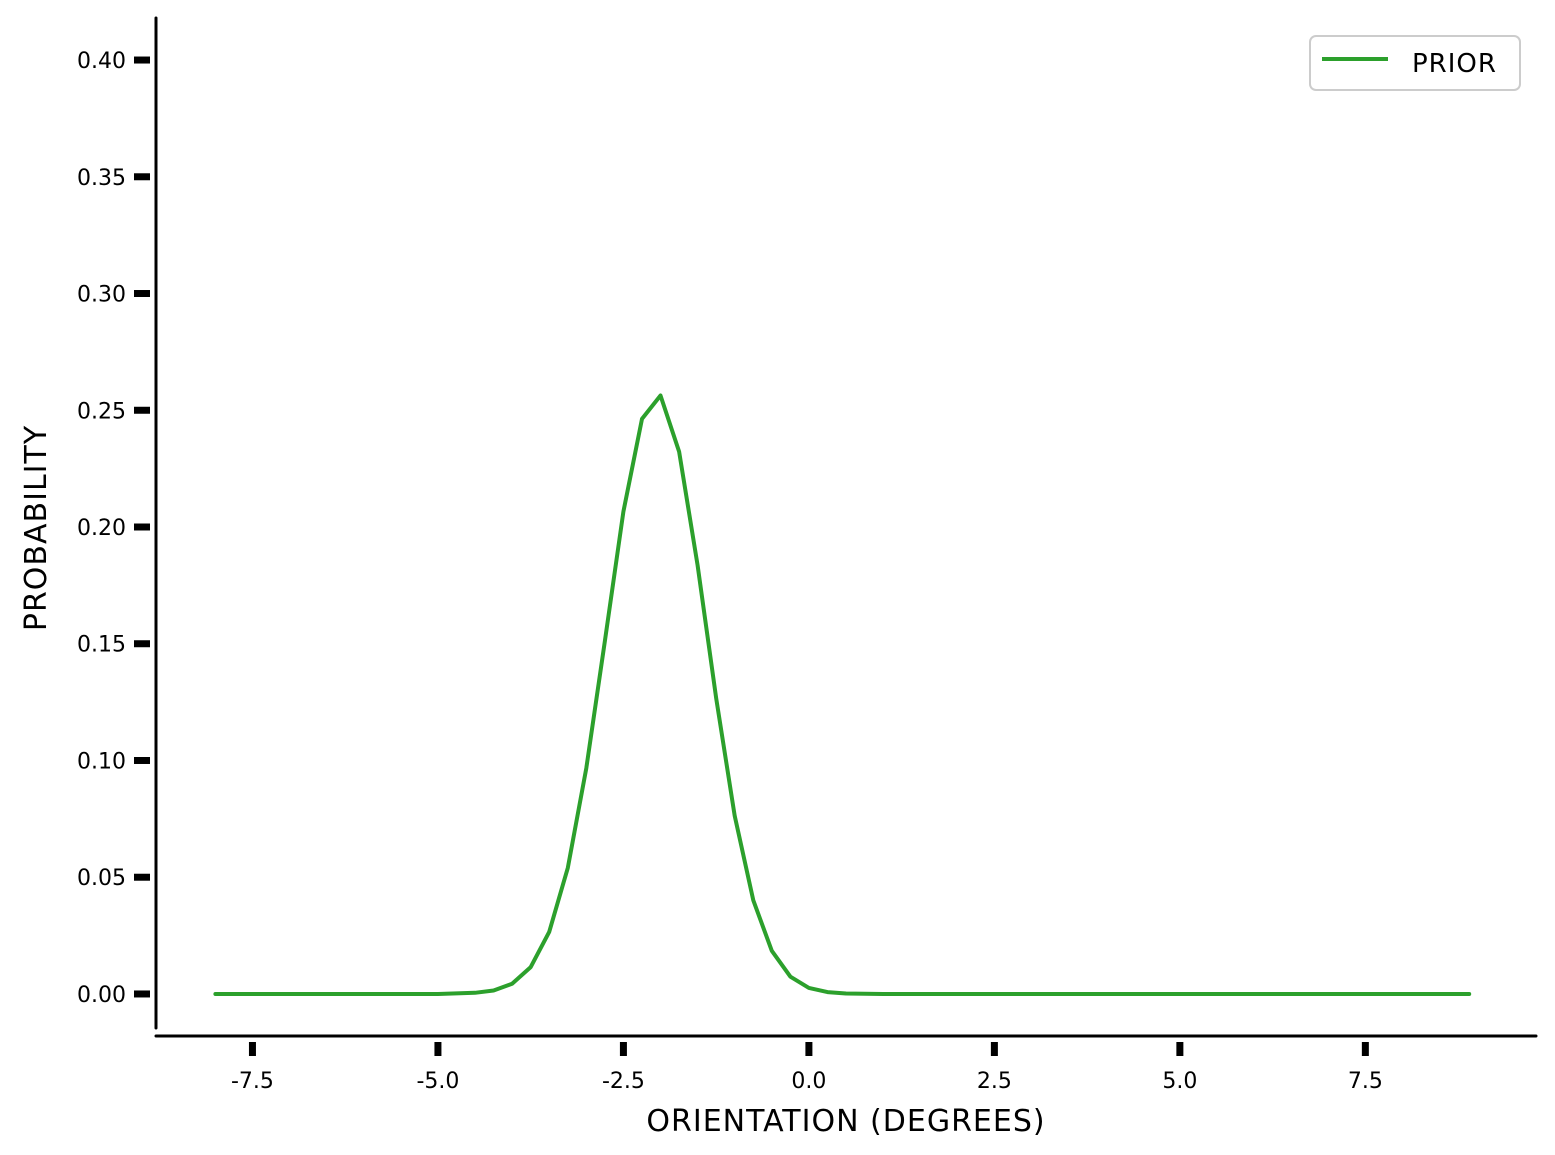  What do you see at coordinates (994, 1081) in the screenshot?
I see `x-tick-label: 2.5` at bounding box center [994, 1081].